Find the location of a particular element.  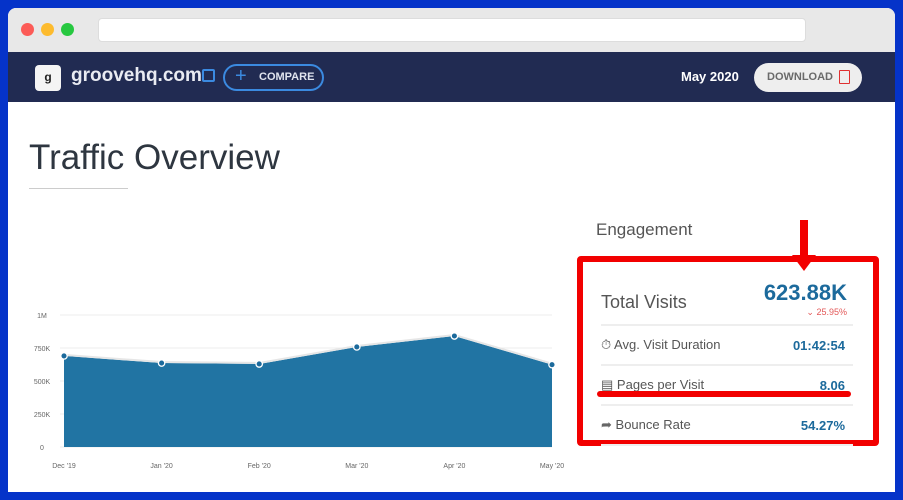

total-visits-change: ⌄ 25.95% is located at coordinates (826, 312).